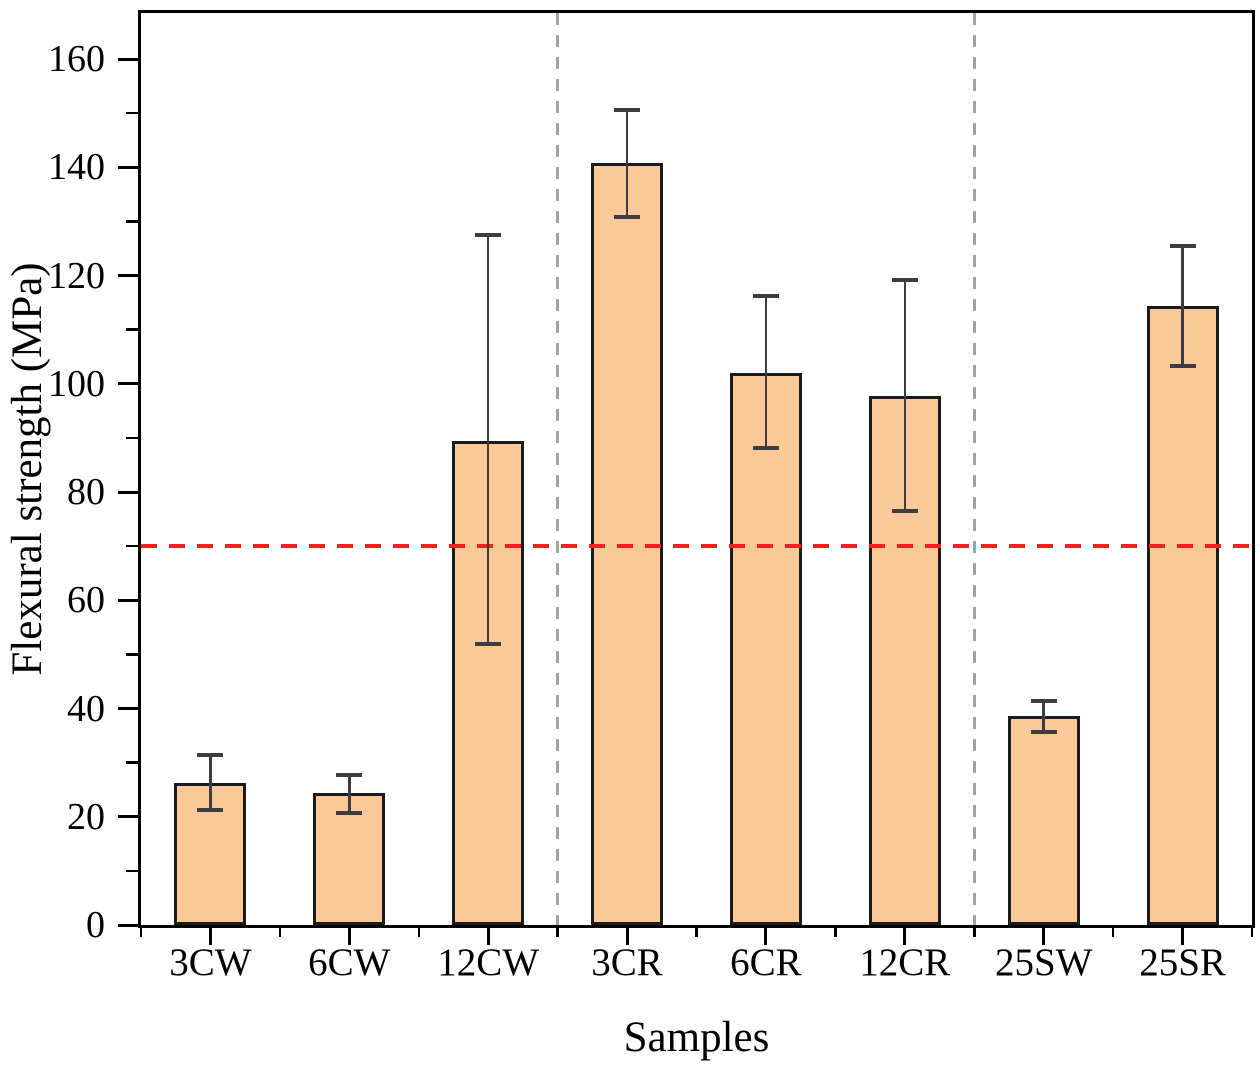 This screenshot has width=1260, height=1076. Describe the element at coordinates (95, 925) in the screenshot. I see `y-tick-label: 0` at that location.